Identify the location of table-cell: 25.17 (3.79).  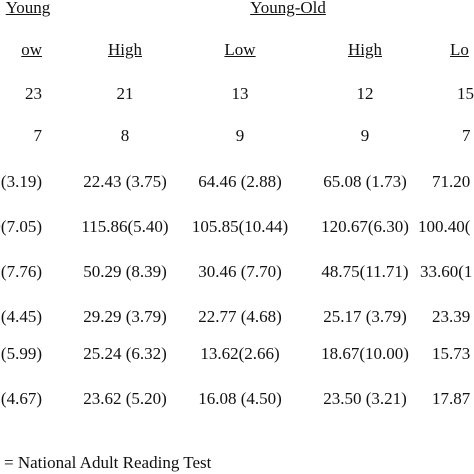
(365, 316).